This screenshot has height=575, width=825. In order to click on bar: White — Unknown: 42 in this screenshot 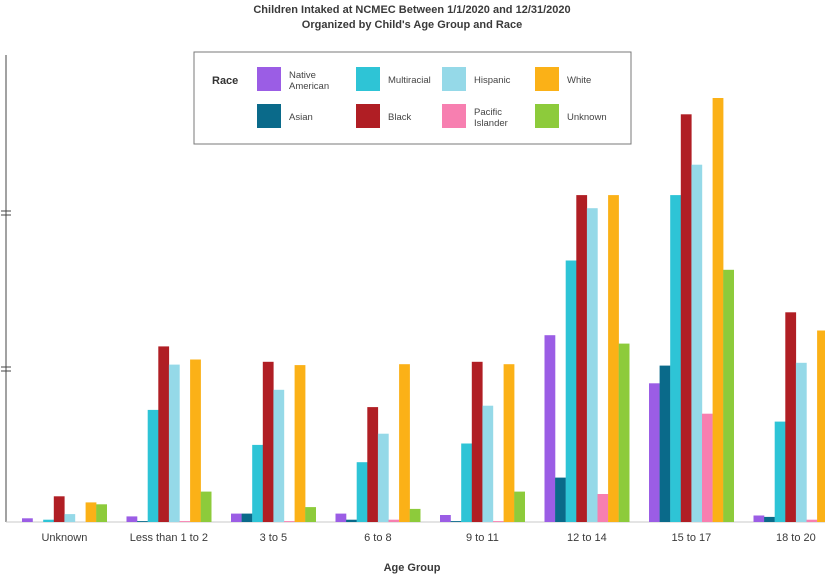, I will do `click(91, 512)`.